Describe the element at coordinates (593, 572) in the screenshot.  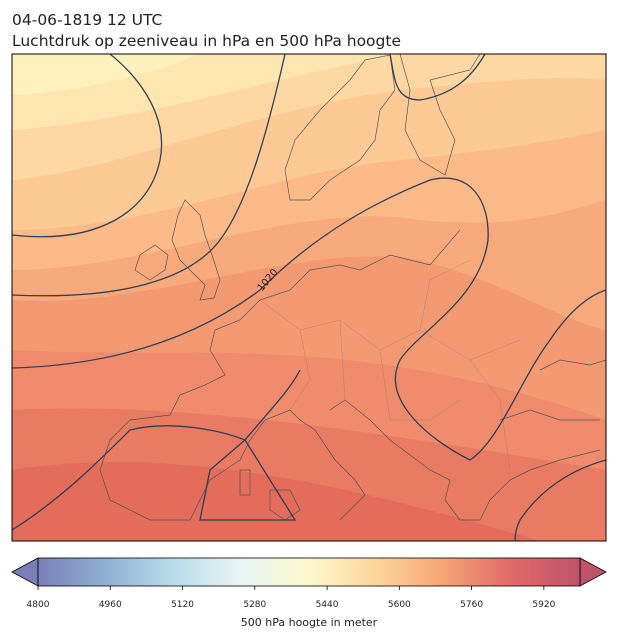
I see `colorbar-extend-high` at that location.